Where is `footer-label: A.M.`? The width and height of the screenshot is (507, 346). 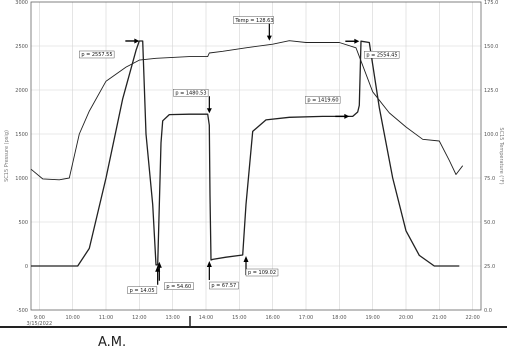
footer-label: A.M. is located at coordinates (112, 340).